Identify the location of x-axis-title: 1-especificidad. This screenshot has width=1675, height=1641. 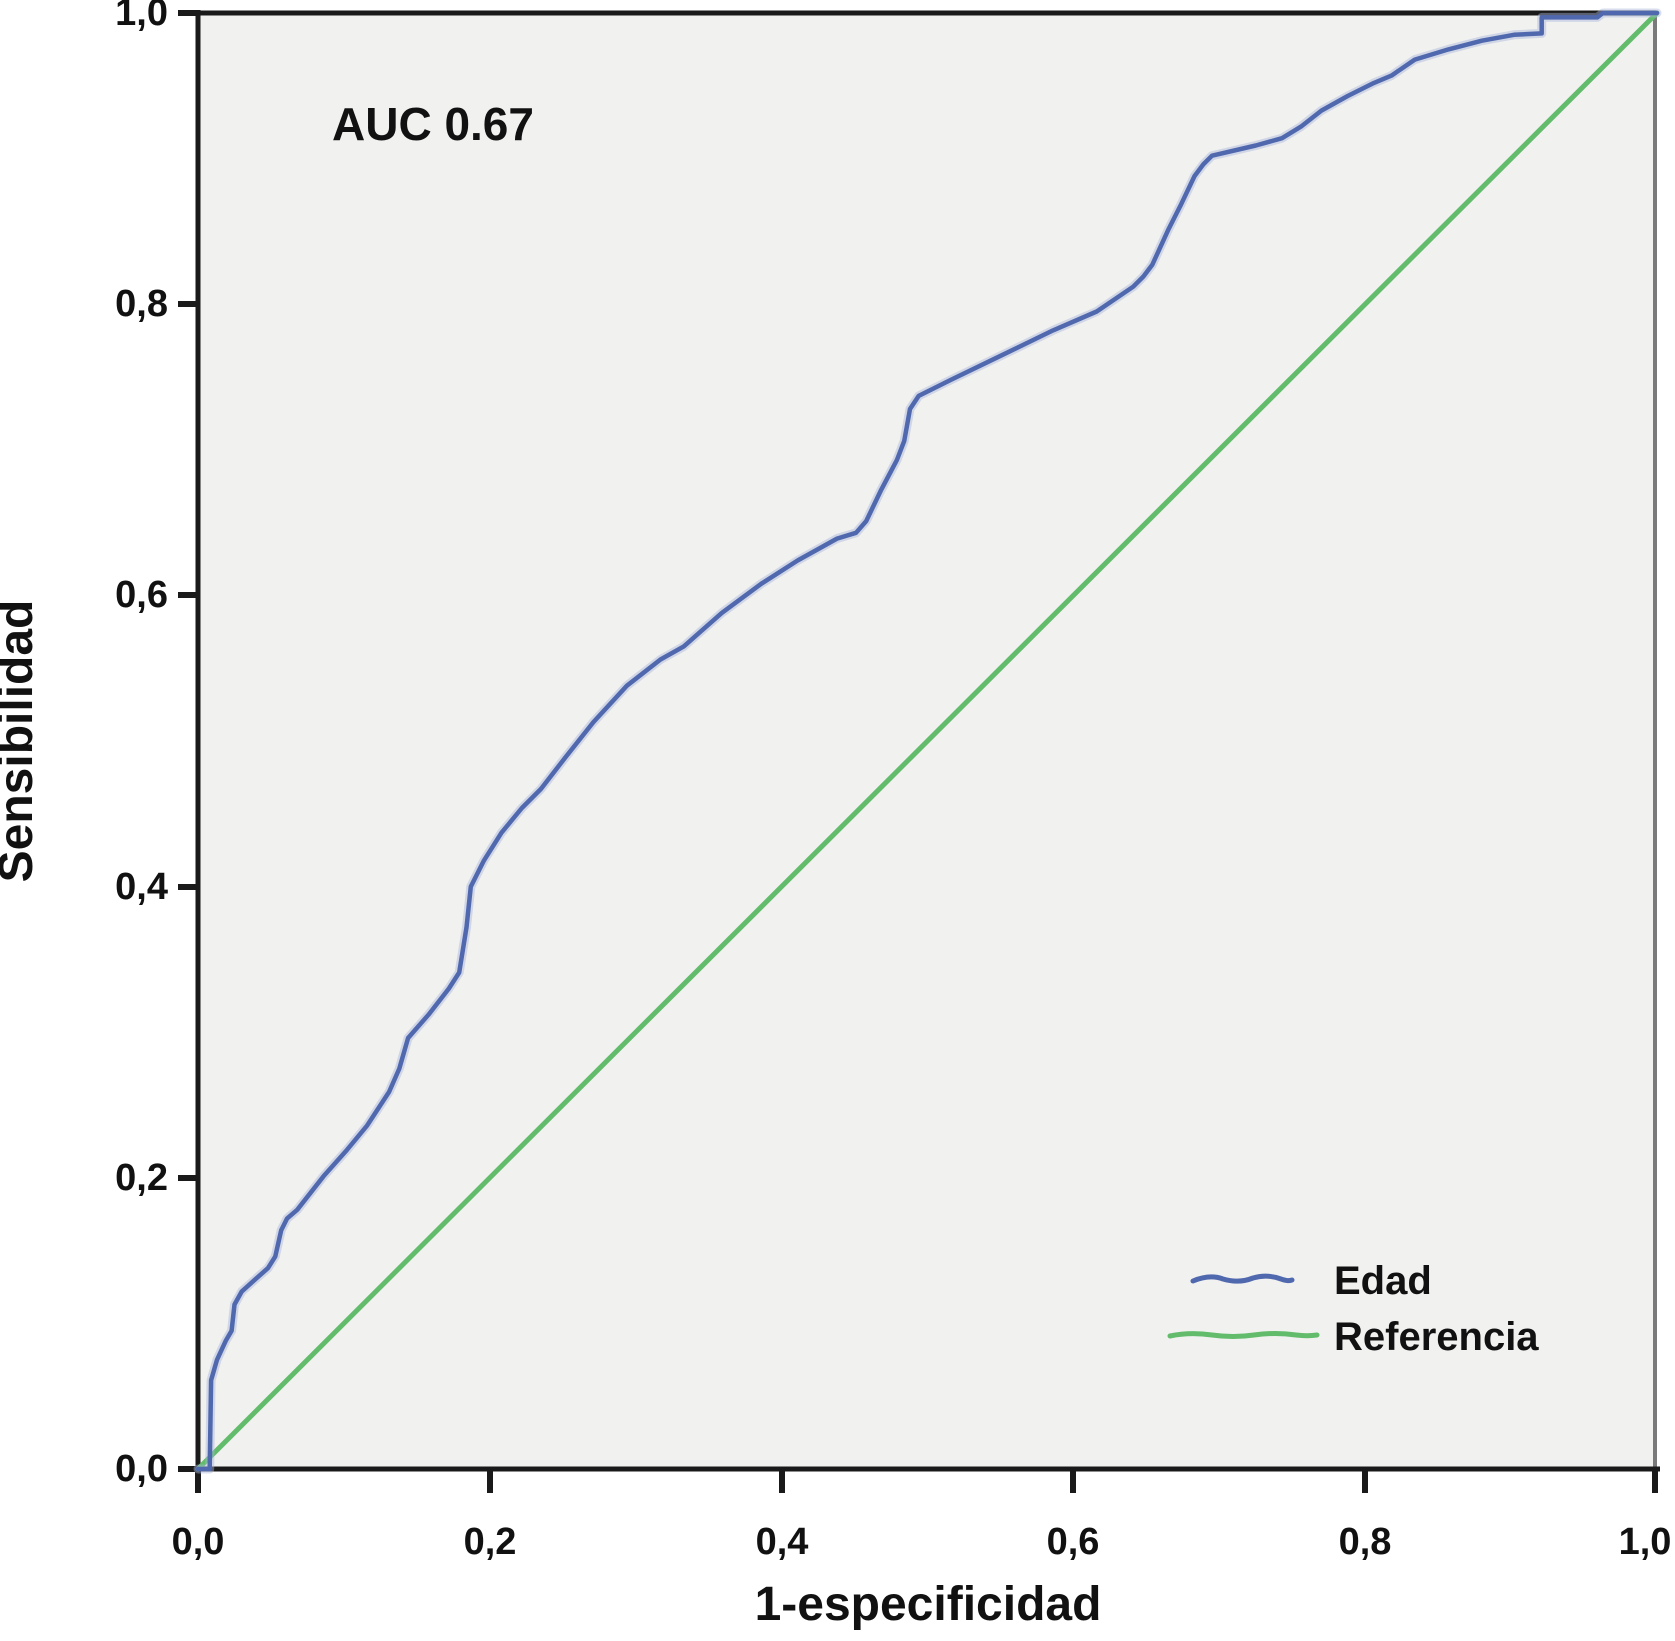
(928, 1604).